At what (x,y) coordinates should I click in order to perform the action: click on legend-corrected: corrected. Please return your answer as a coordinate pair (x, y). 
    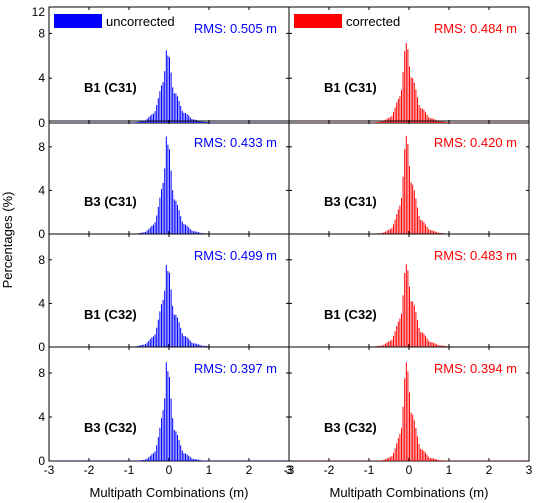
    Looking at the image, I should click on (347, 21).